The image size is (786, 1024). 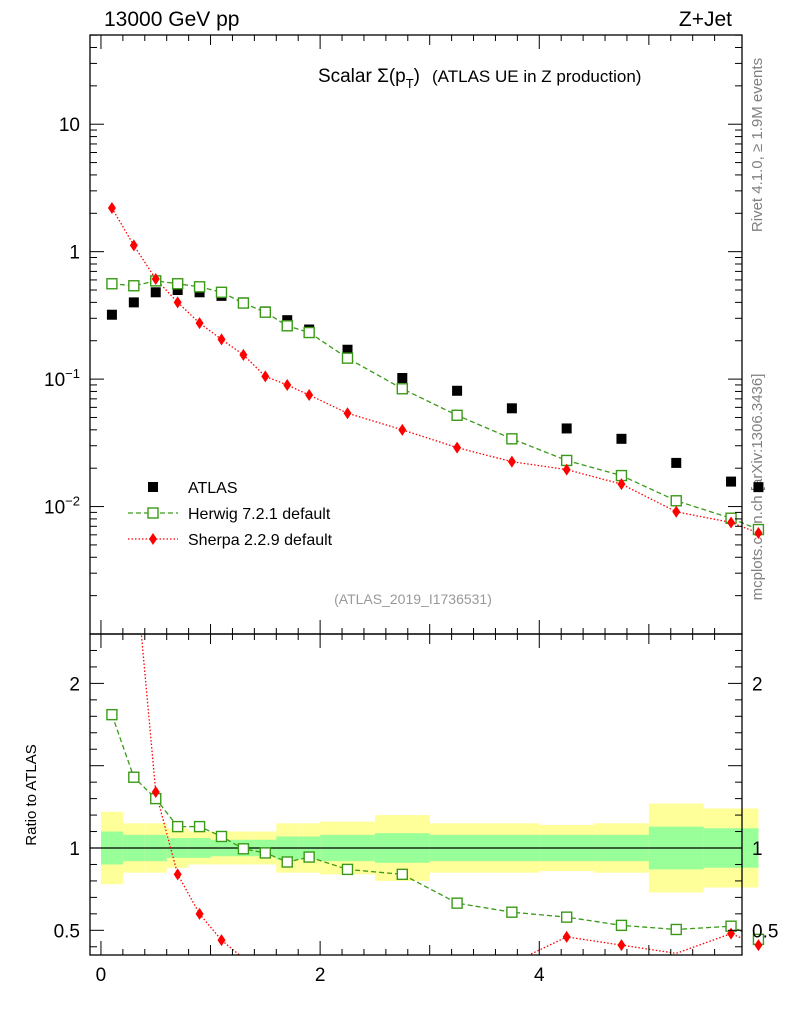 What do you see at coordinates (62, 506) in the screenshot?
I see `main-ytick-label-3: 10⁻²` at bounding box center [62, 506].